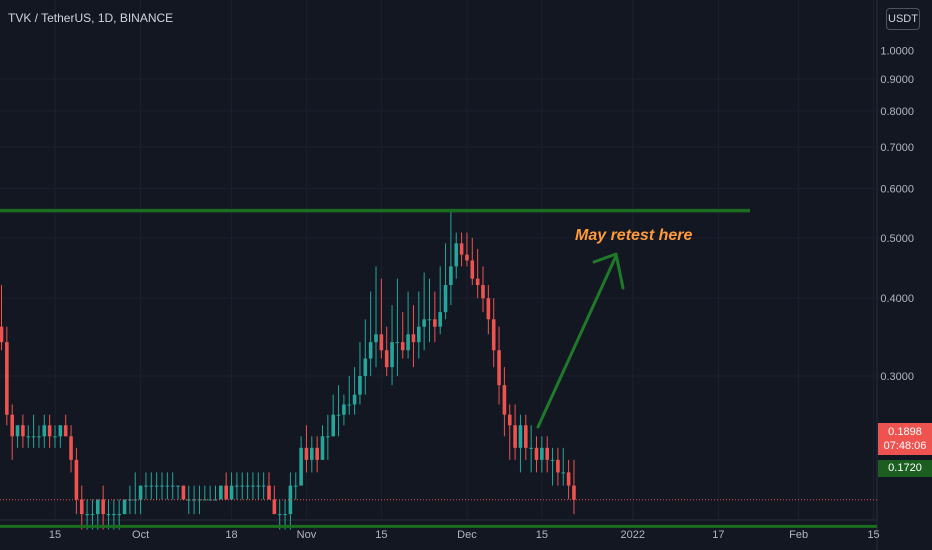 The image size is (932, 550). What do you see at coordinates (905, 432) in the screenshot?
I see `last-price-value: 0.1898` at bounding box center [905, 432].